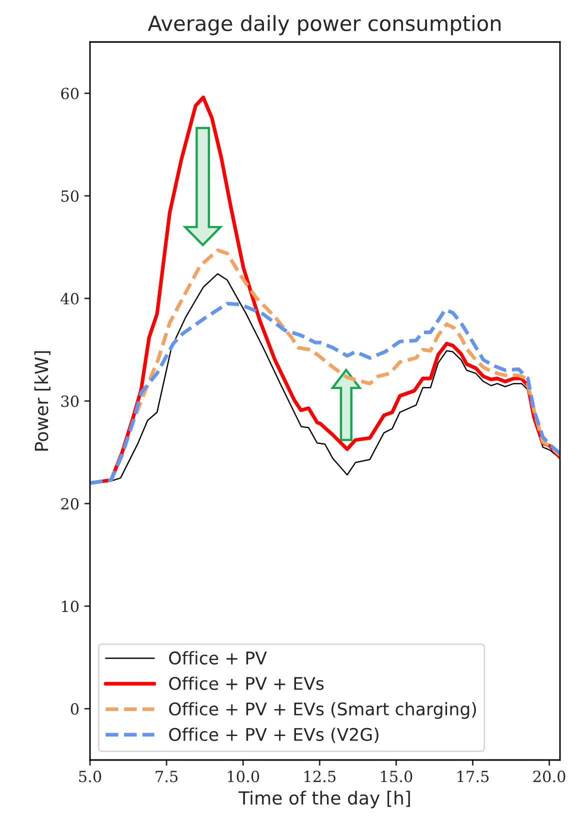  What do you see at coordinates (324, 799) in the screenshot?
I see `x-axis-title: Time of the day [h]` at bounding box center [324, 799].